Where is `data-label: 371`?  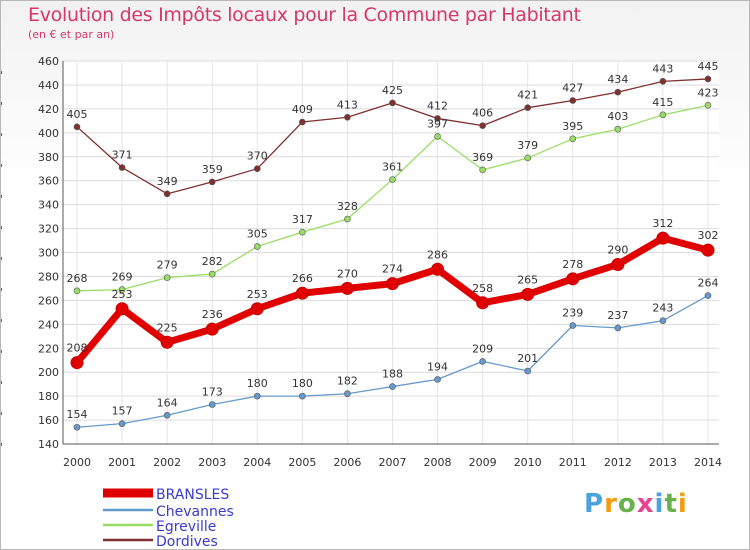
data-label: 371 is located at coordinates (122, 155).